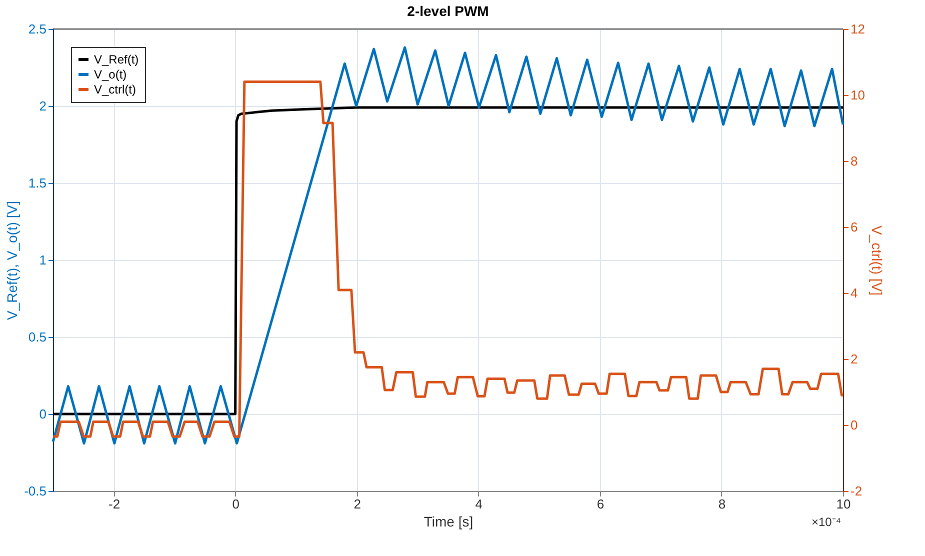 The image size is (925, 556). What do you see at coordinates (722, 504) in the screenshot?
I see `x-tick-label: 8` at bounding box center [722, 504].